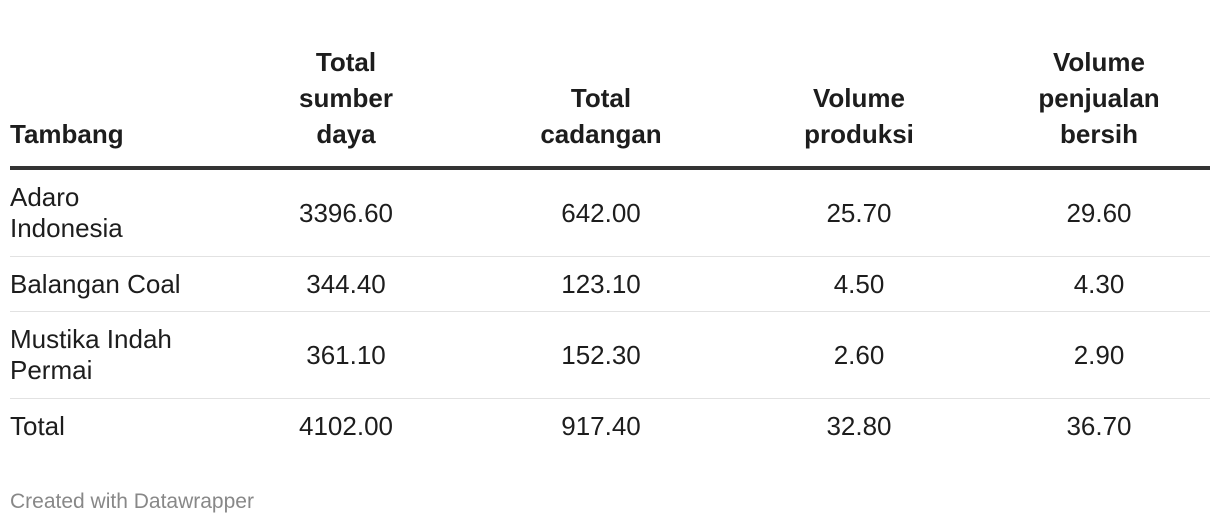 This screenshot has width=1220, height=528. What do you see at coordinates (346, 98) in the screenshot?
I see `column-header-label: Total sumber daya` at bounding box center [346, 98].